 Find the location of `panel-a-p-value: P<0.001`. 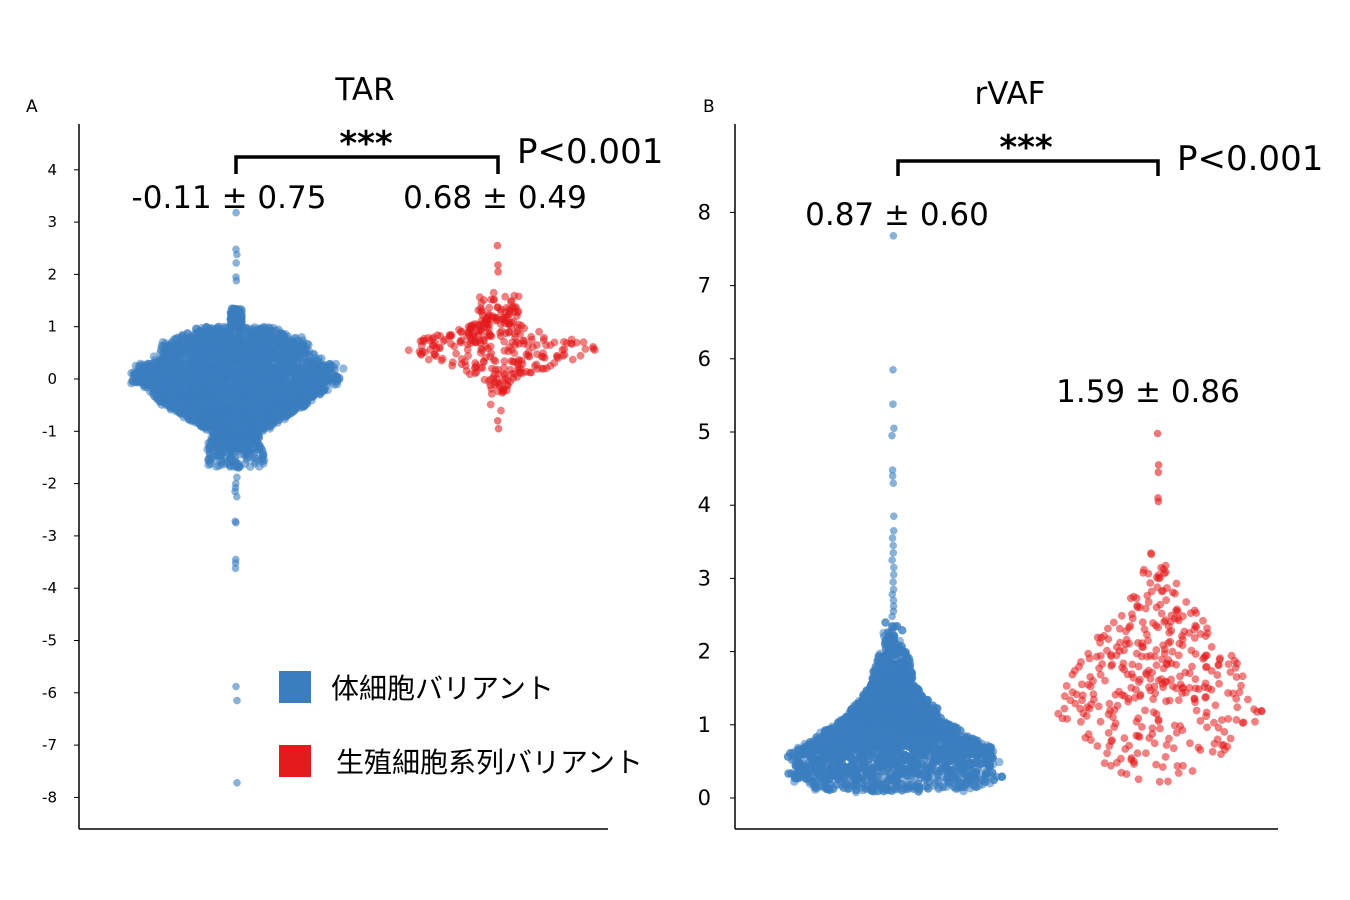

panel-a-p-value: P<0.001 is located at coordinates (590, 152).